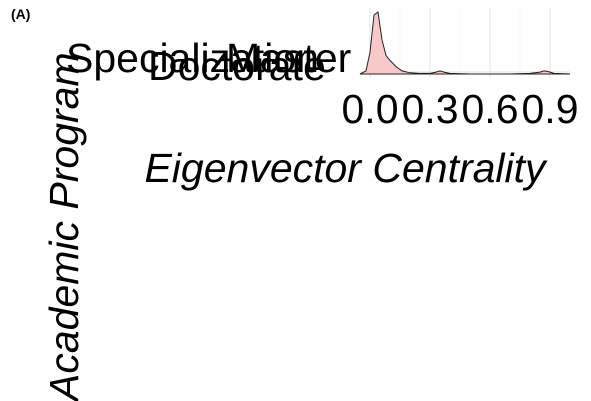 Image resolution: width=591 pixels, height=401 pixels. What do you see at coordinates (430, 109) in the screenshot?
I see `x-tick-label-1: 0.3` at bounding box center [430, 109].